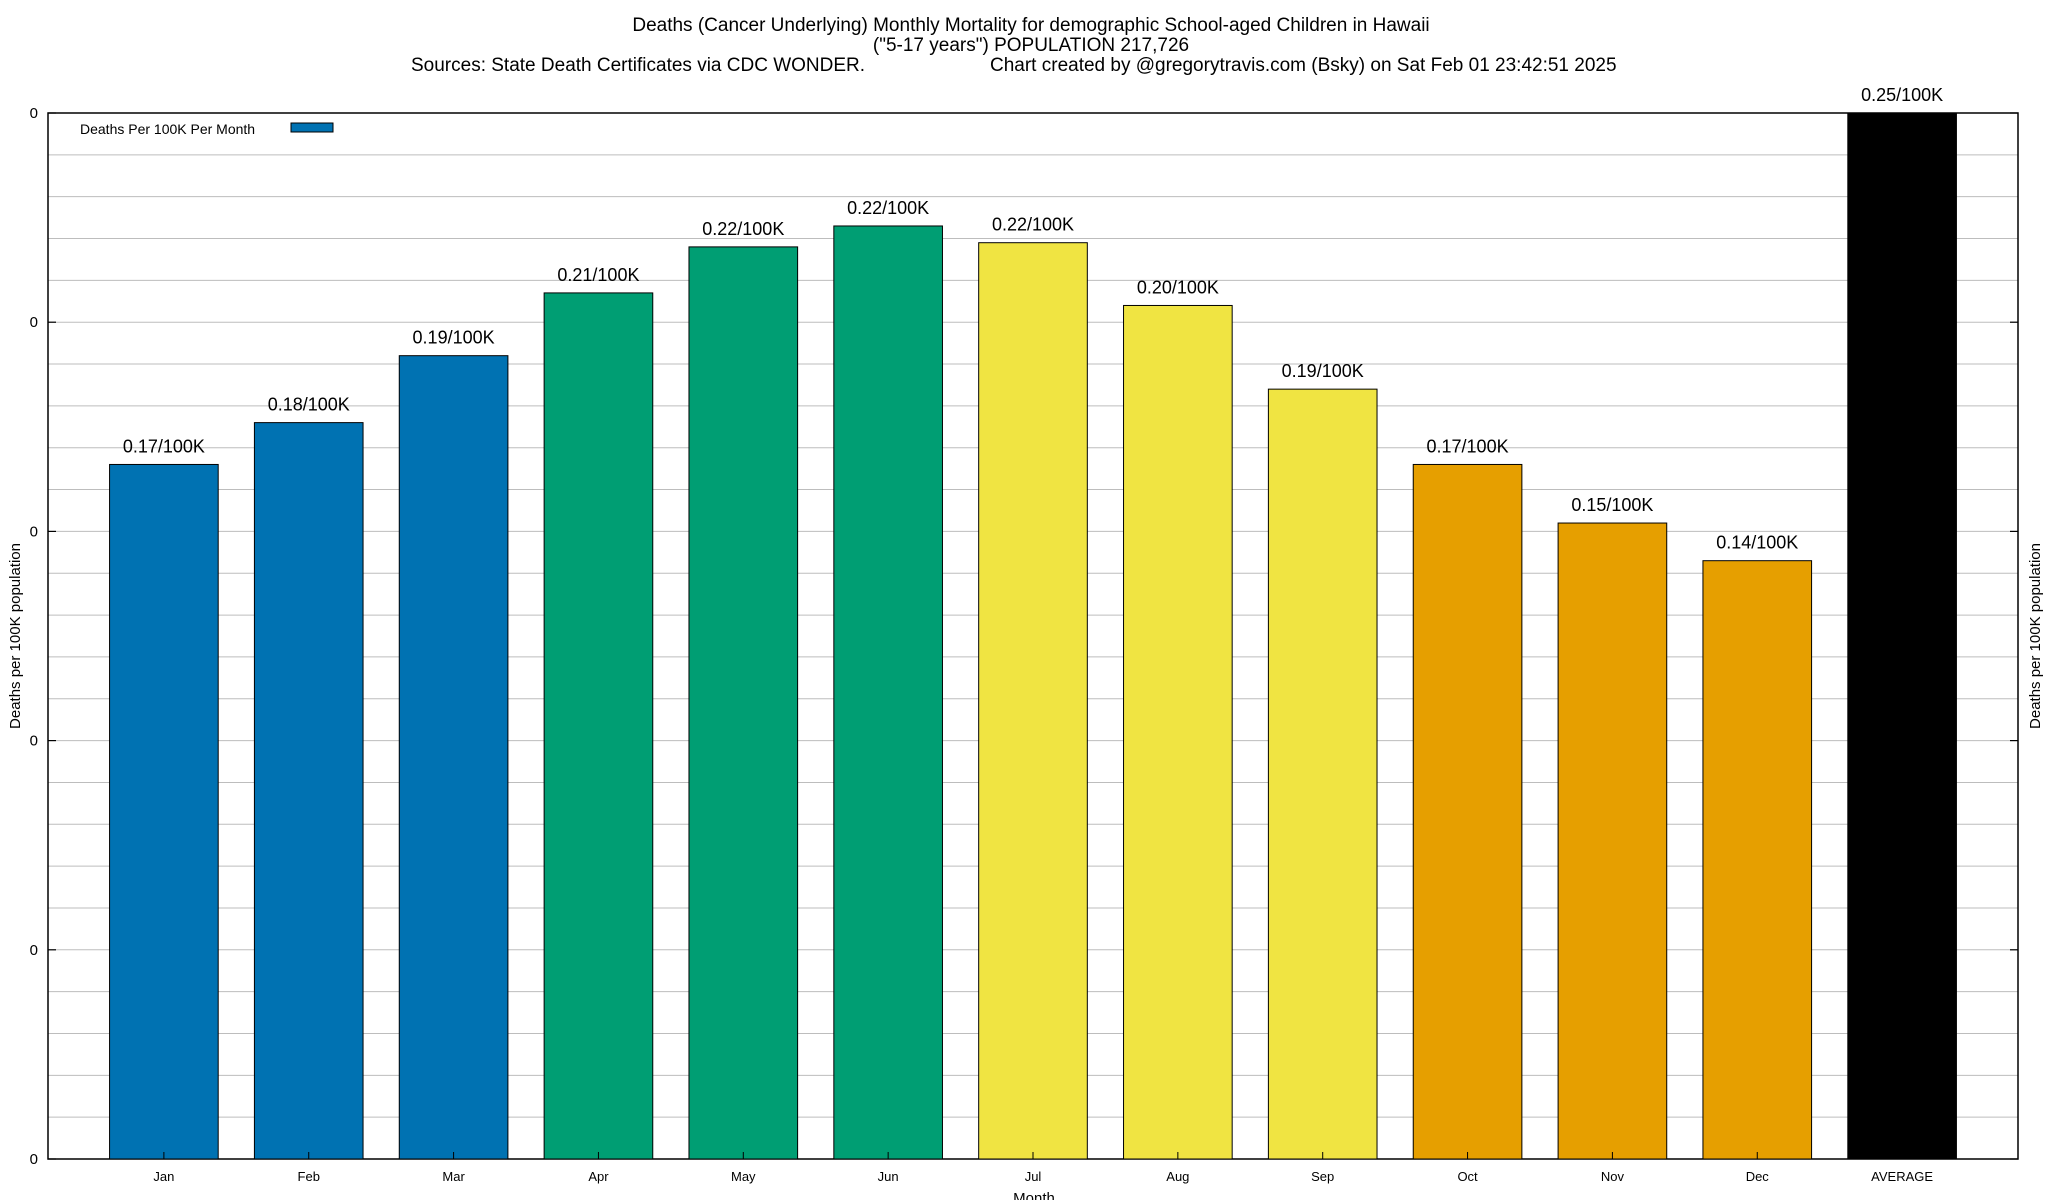 The image size is (2048, 1200). What do you see at coordinates (167, 129) in the screenshot?
I see `legend-label: Deaths Per 100K Per Month` at bounding box center [167, 129].